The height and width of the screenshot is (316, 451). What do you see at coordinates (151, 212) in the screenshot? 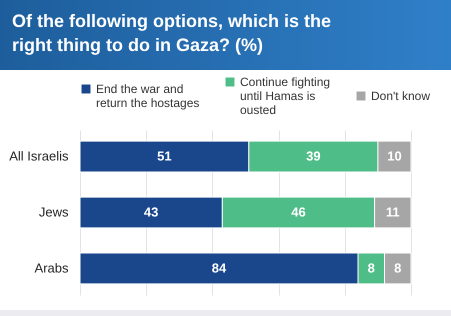
I see `data-label: 43` at bounding box center [151, 212].